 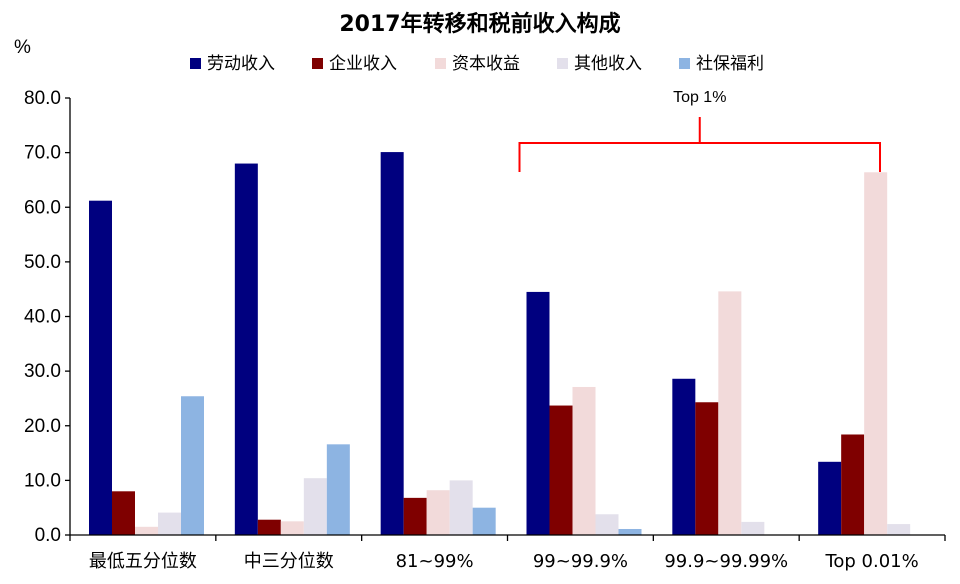 What do you see at coordinates (292, 528) in the screenshot?
I see `bar-s3-c2` at bounding box center [292, 528].